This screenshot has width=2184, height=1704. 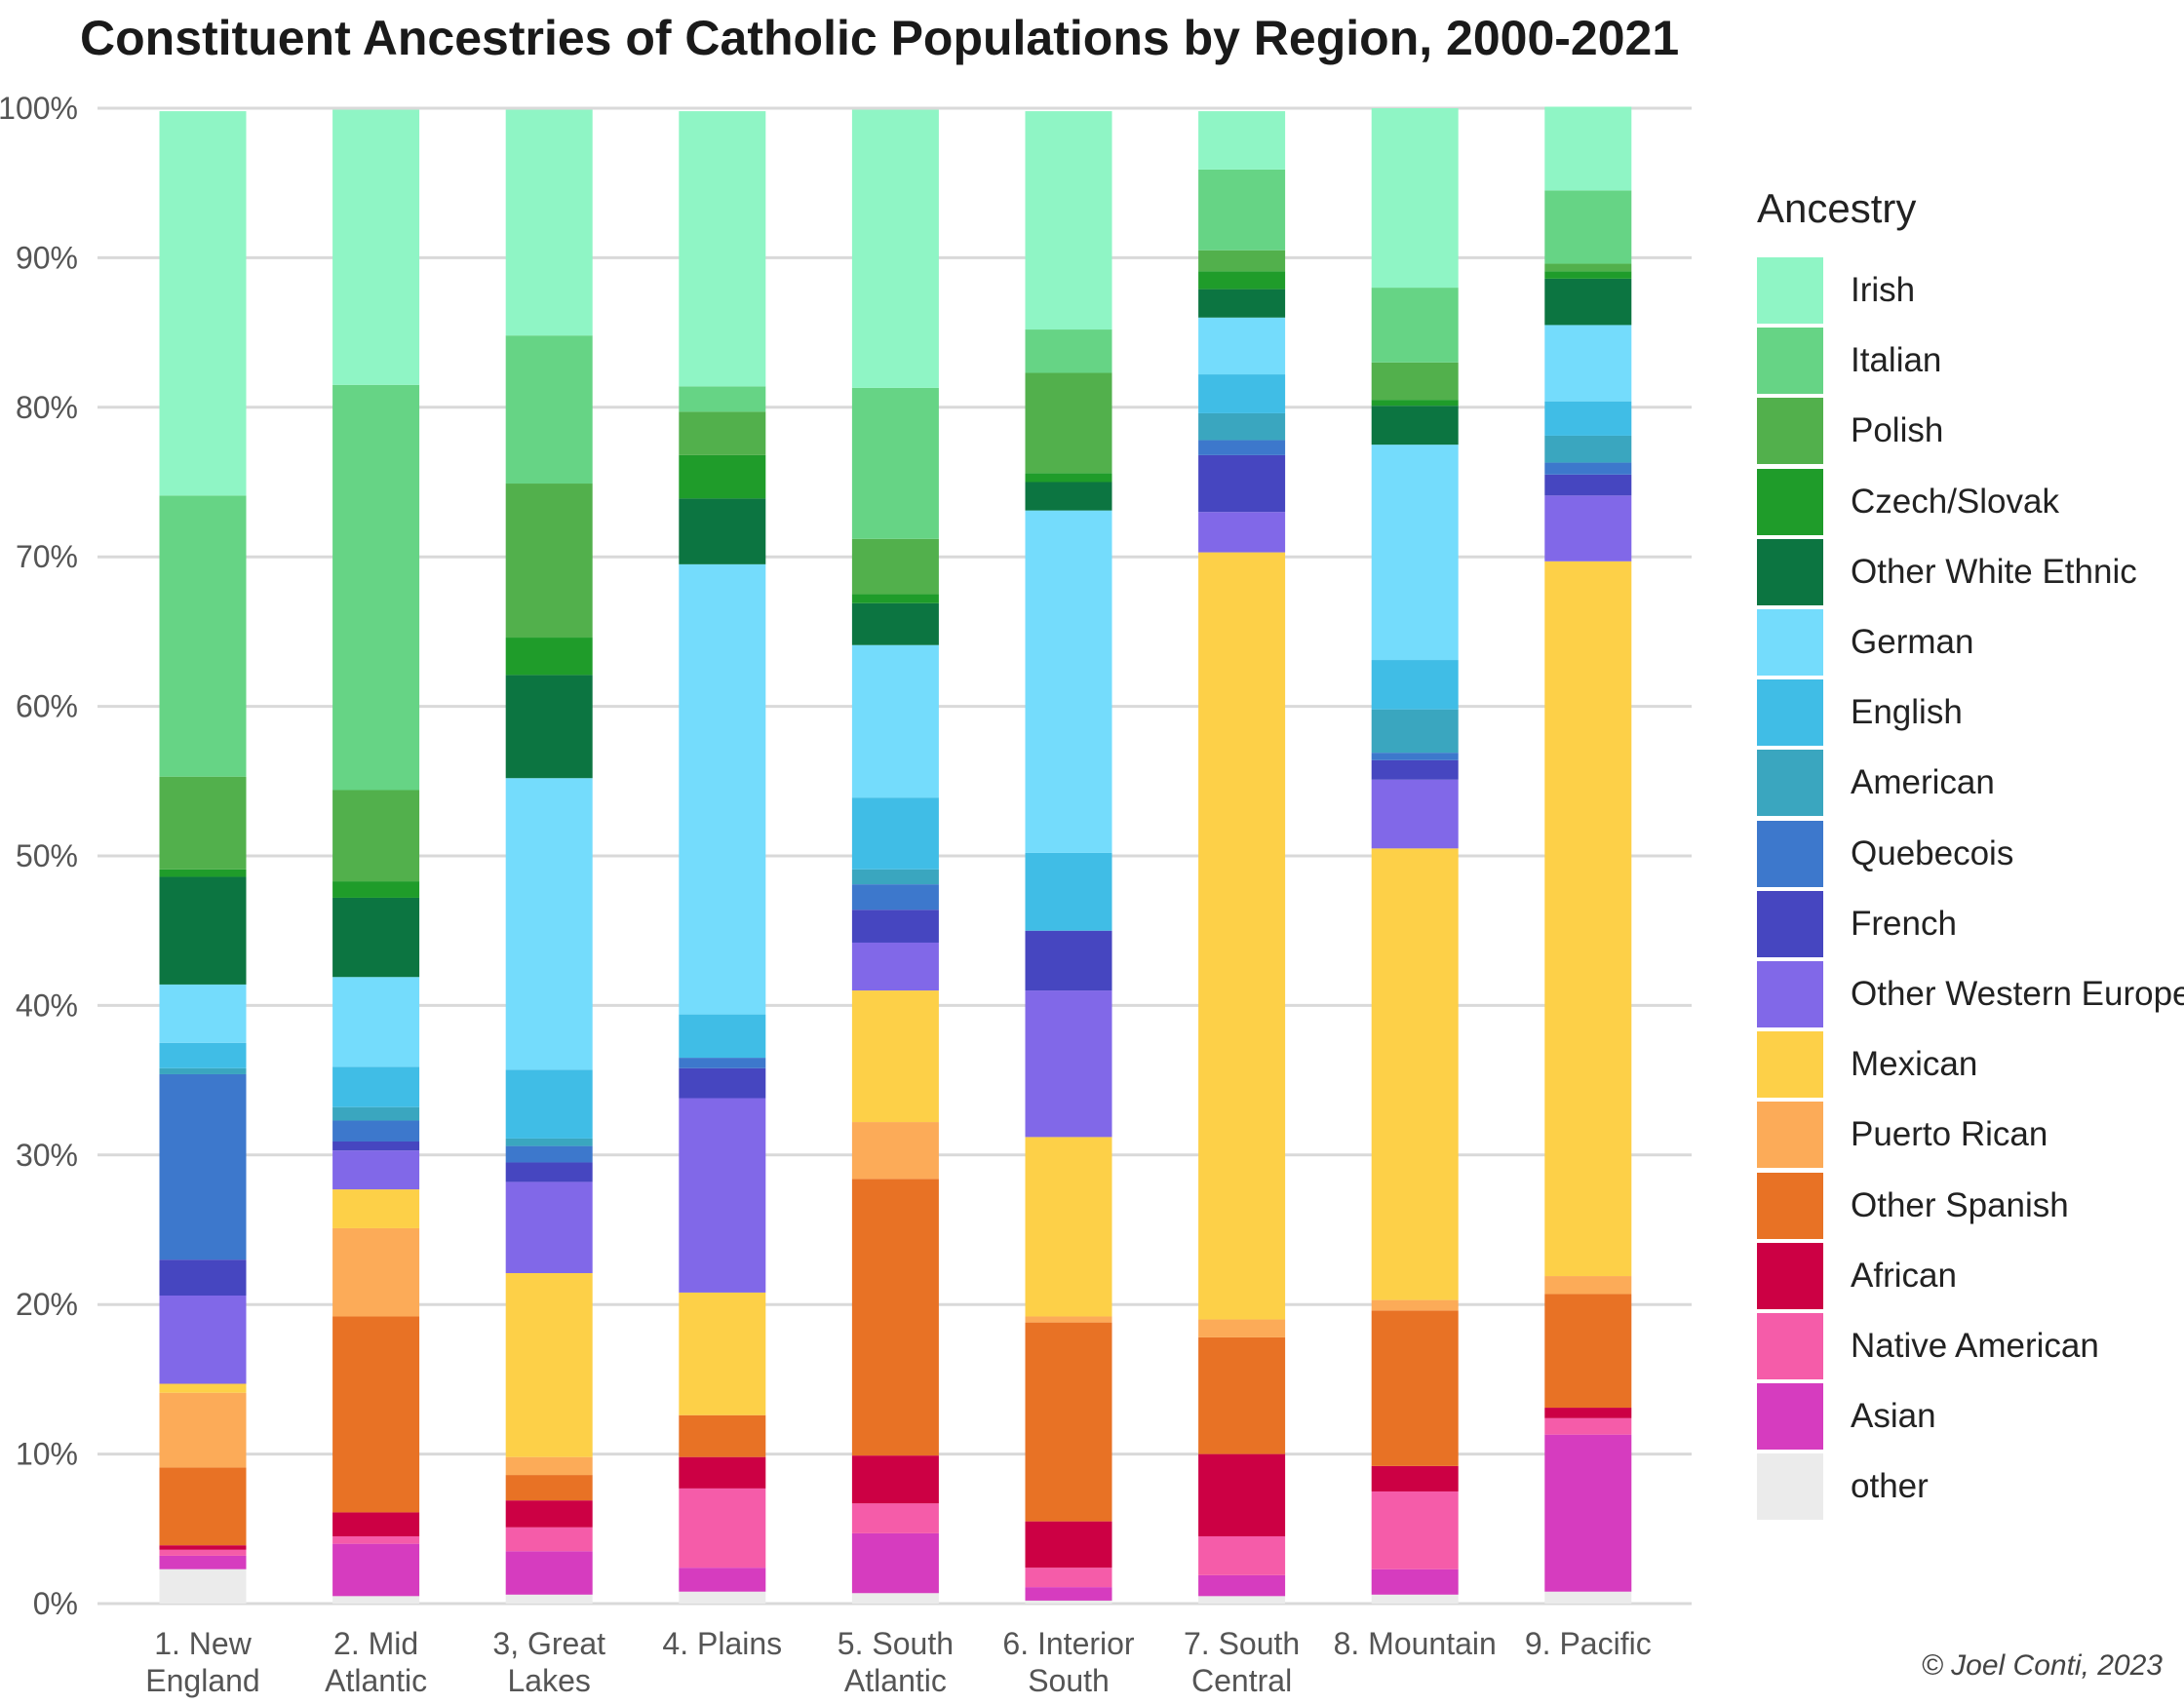 What do you see at coordinates (1970, 924) in the screenshot?
I see `legend-item: French` at bounding box center [1970, 924].